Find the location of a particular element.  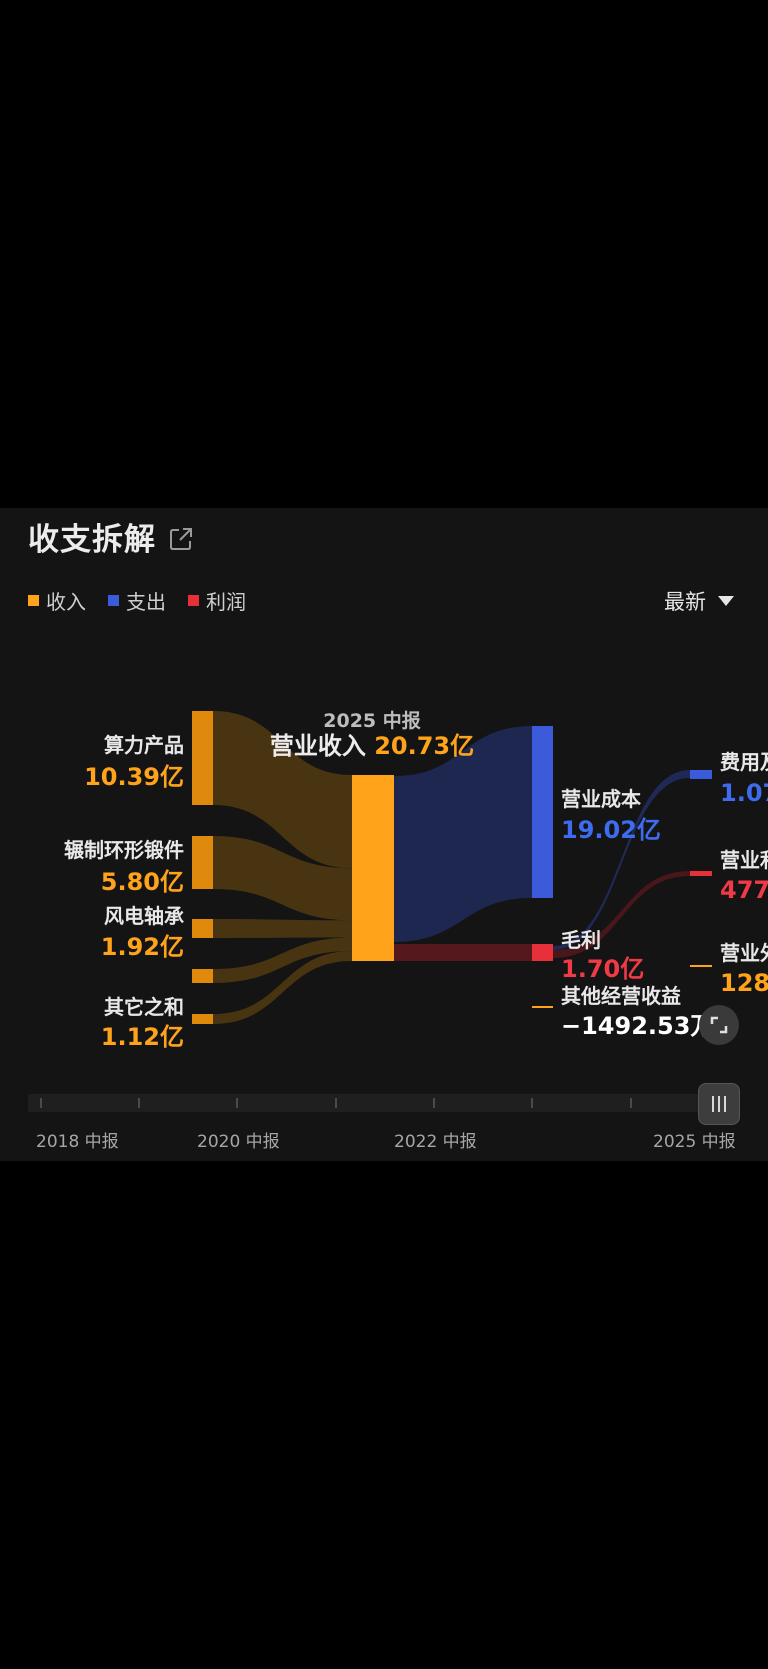

sankey-outflow-value: 19.02亿 is located at coordinates (611, 830).